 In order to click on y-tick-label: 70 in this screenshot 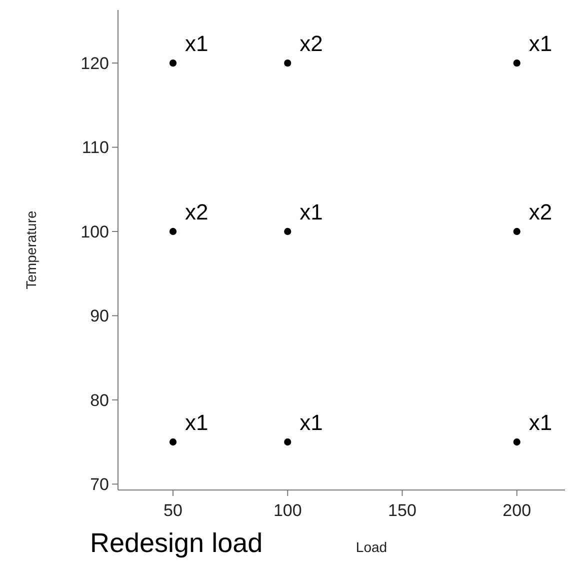, I will do `click(99, 484)`.